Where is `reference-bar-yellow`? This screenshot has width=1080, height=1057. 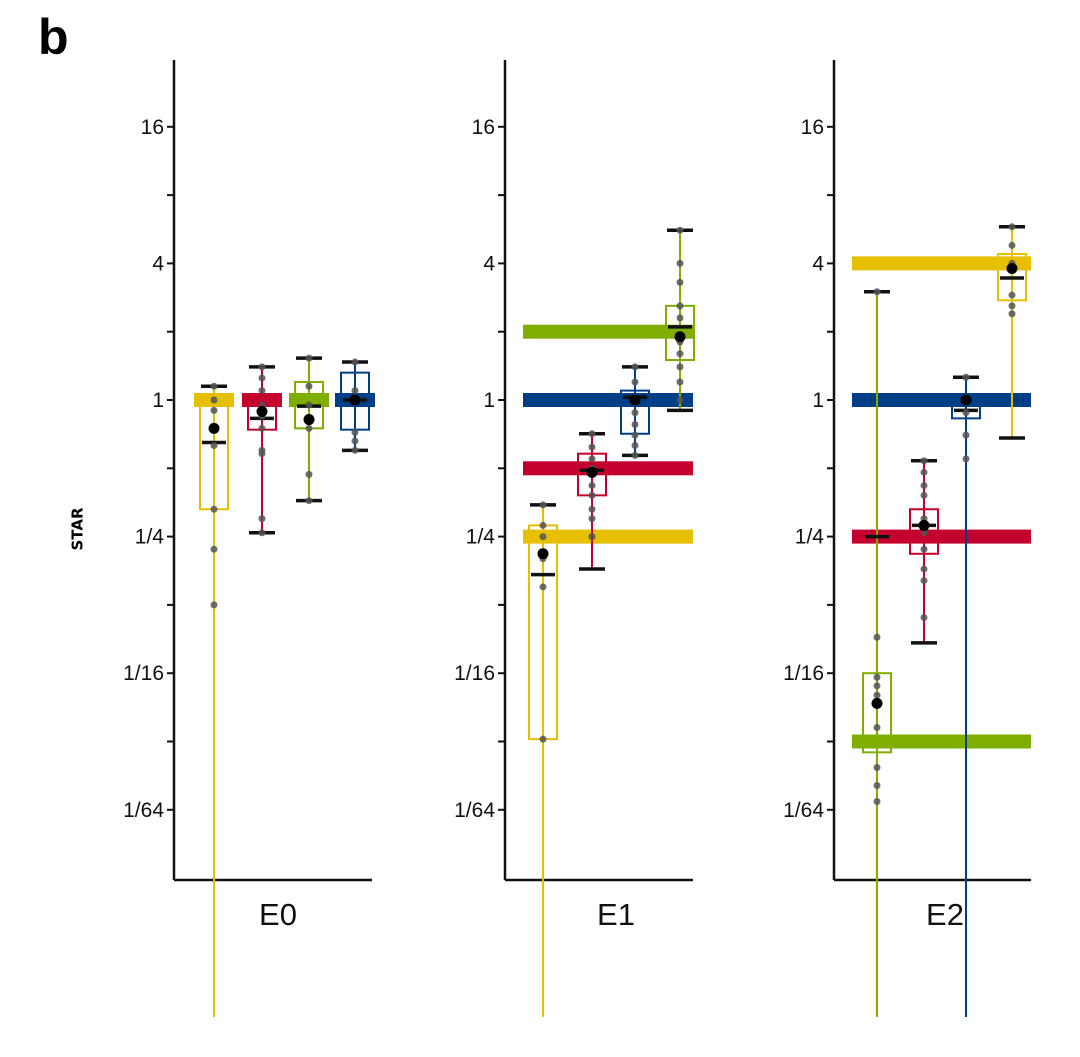 reference-bar-yellow is located at coordinates (608, 536).